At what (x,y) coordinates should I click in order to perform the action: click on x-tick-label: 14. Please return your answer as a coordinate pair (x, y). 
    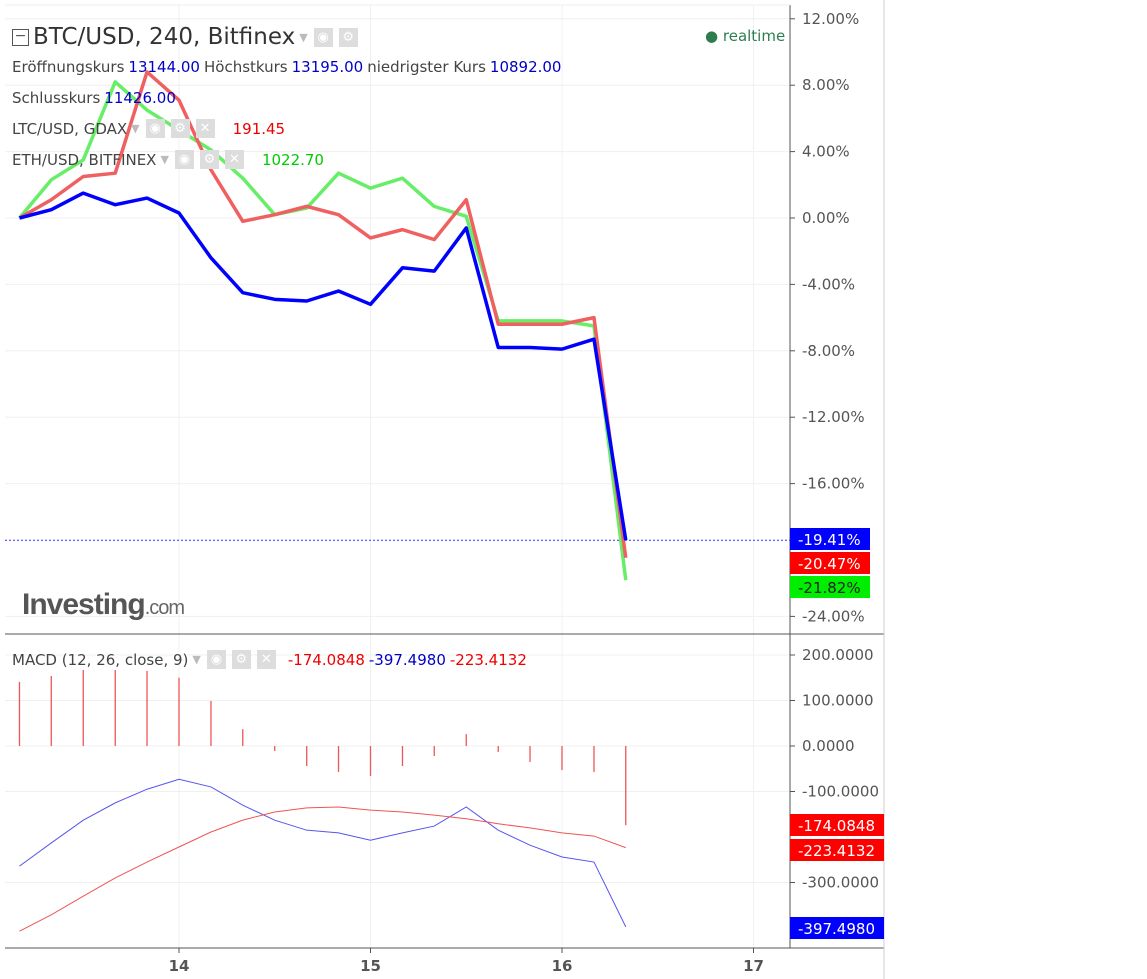
    Looking at the image, I should click on (179, 966).